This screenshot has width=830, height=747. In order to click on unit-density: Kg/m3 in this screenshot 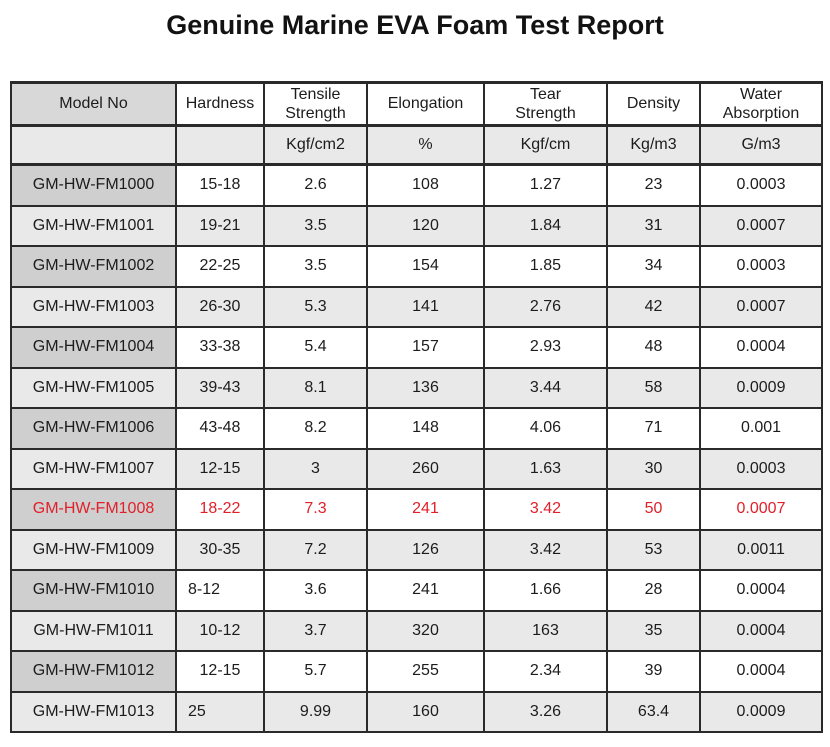, I will do `click(653, 145)`.